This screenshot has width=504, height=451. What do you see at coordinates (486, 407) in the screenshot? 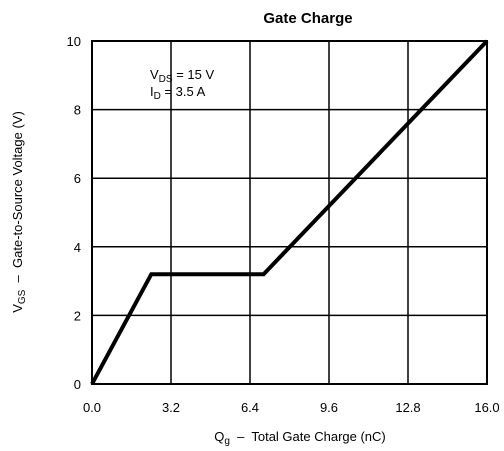
I see `x-tick-label: 16.0` at bounding box center [486, 407].